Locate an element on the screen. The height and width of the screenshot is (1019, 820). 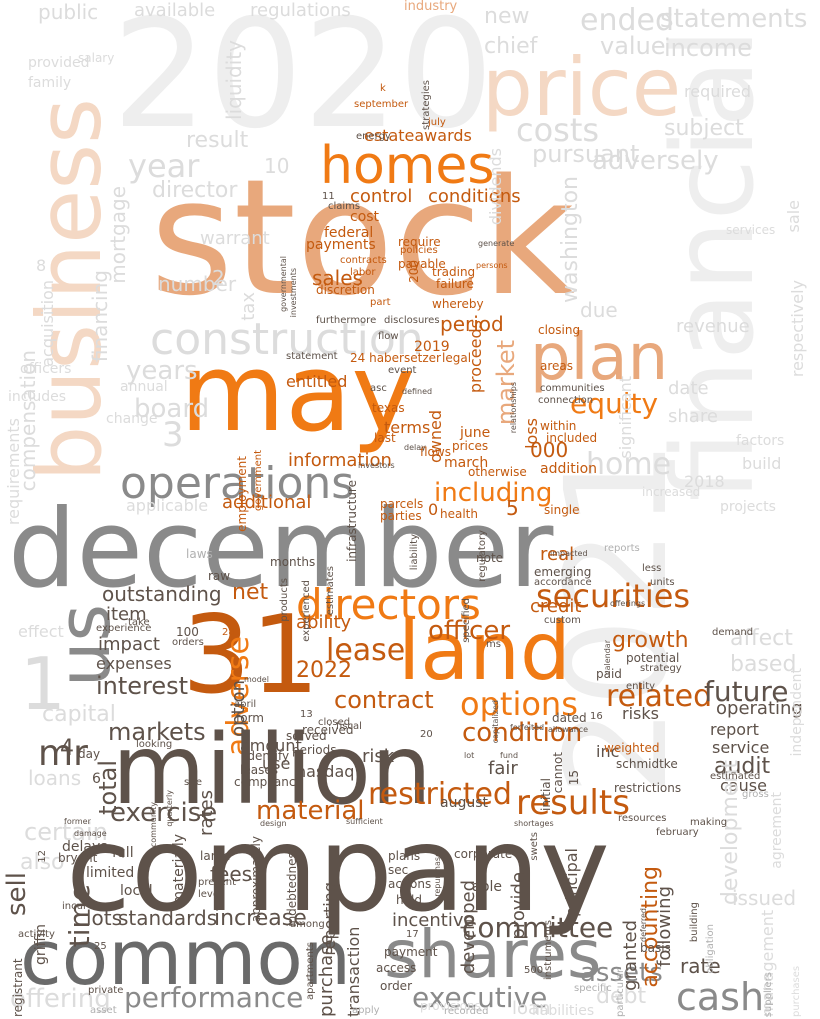
word-incentive: incentive is located at coordinates (433, 920).